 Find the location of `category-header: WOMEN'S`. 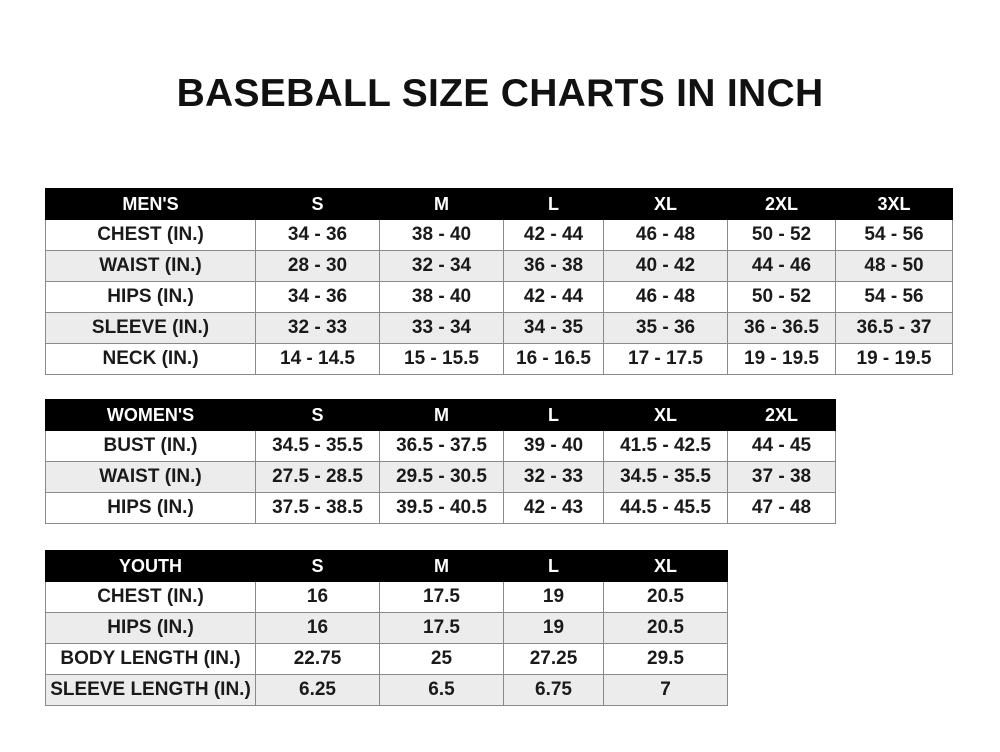

category-header: WOMEN'S is located at coordinates (150, 415).